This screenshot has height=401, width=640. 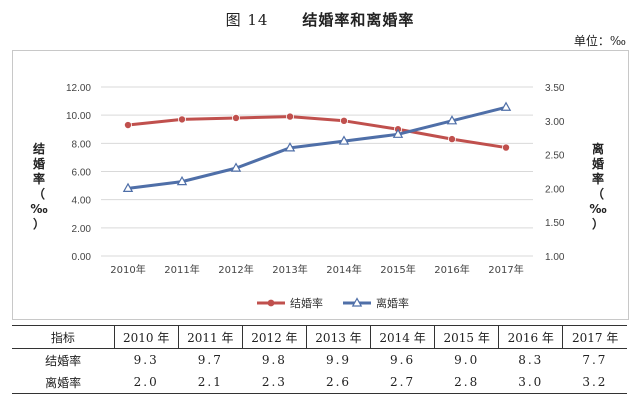 I want to click on x-tick-label: 2013年, so click(x=289, y=269).